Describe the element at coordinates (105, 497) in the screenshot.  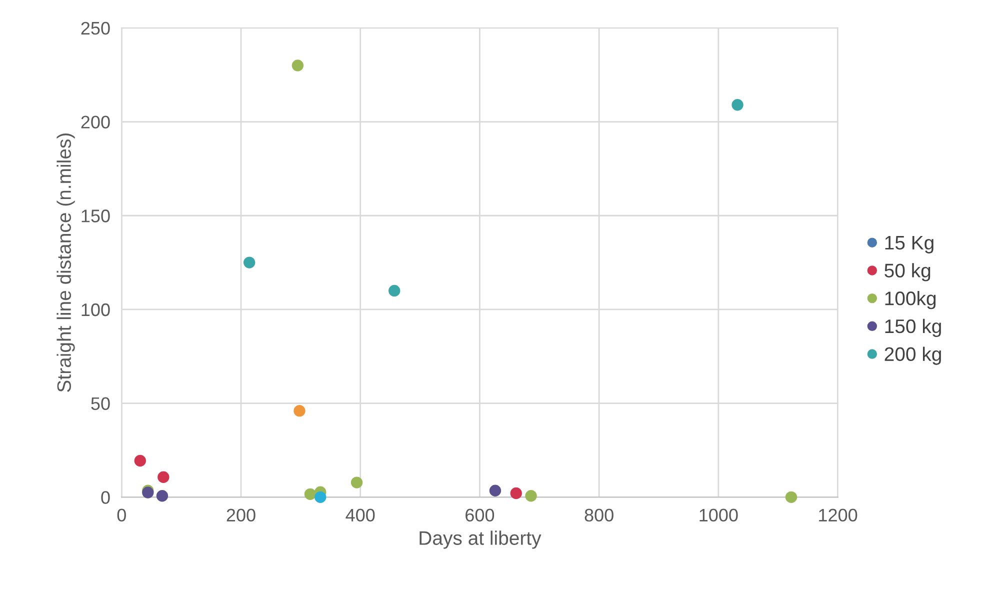
I see `y-tick-label: 0` at that location.